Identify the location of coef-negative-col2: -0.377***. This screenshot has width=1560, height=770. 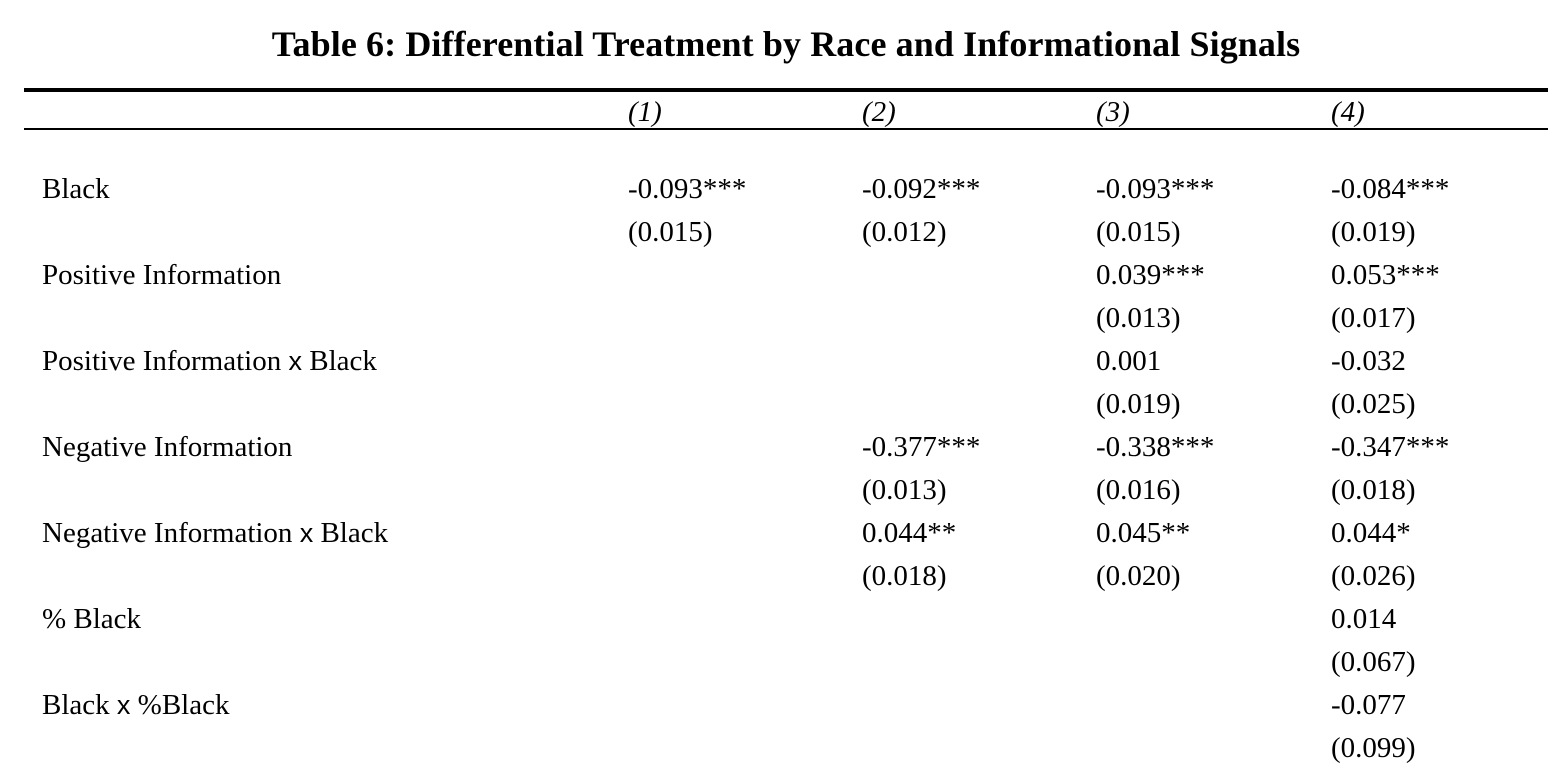
(921, 447).